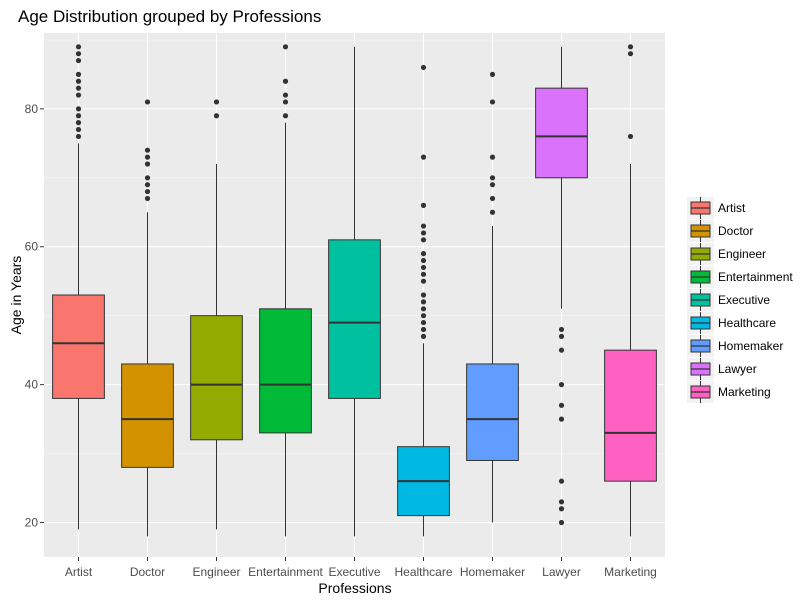  I want to click on legend-label: Artist, so click(732, 208).